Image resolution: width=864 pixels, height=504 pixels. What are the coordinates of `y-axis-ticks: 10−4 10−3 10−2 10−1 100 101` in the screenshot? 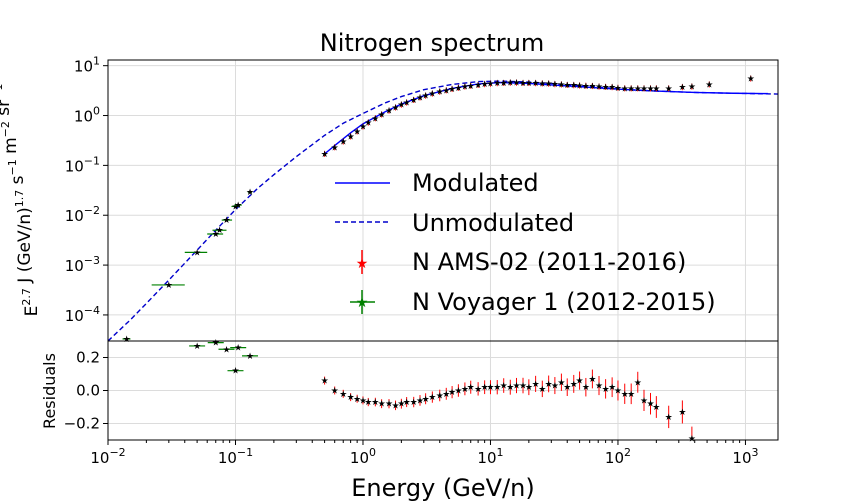 It's located at (86, 190).